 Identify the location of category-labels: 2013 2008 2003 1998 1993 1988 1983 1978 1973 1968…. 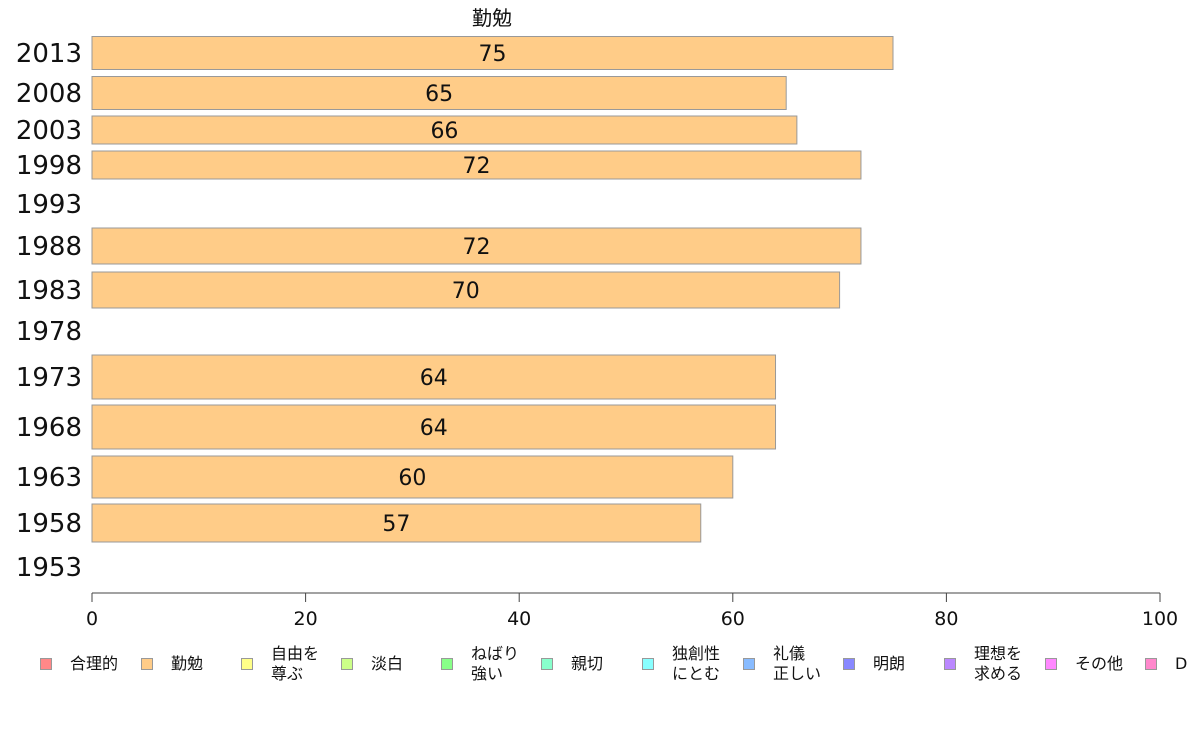
(49, 311).